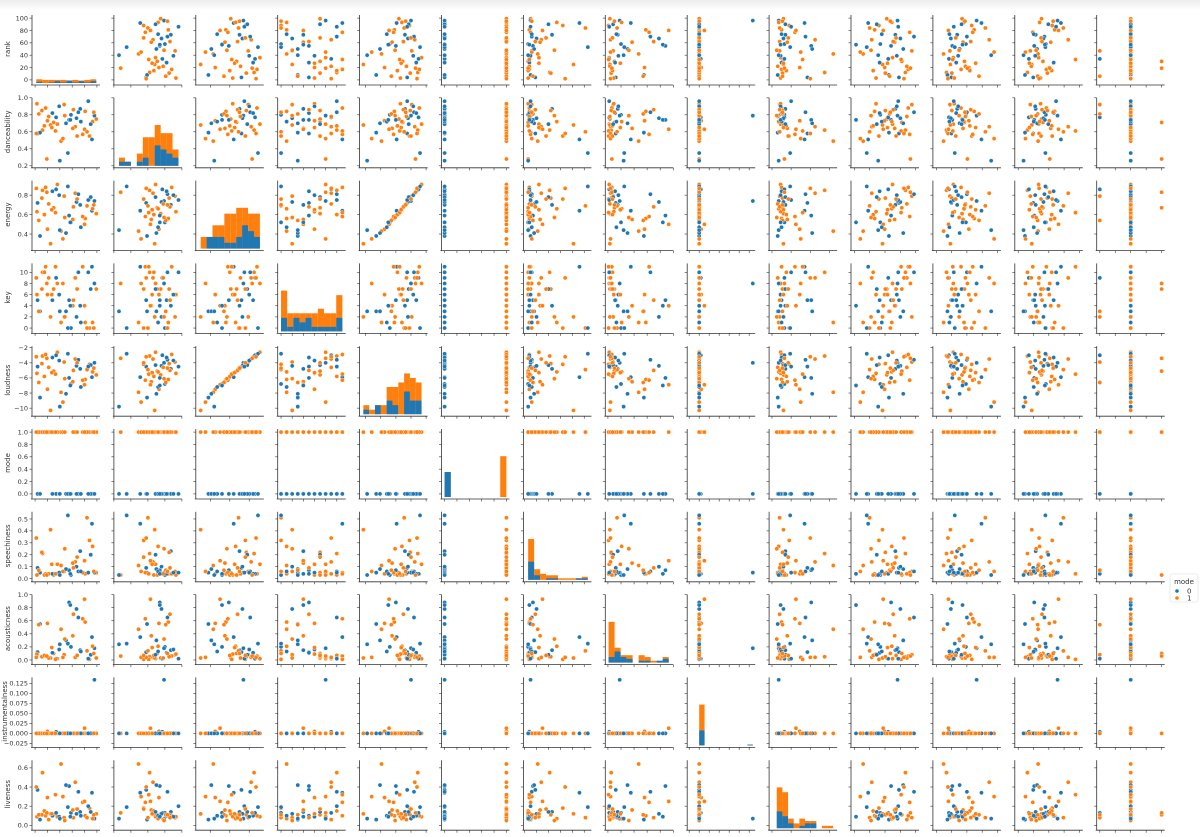  Describe the element at coordinates (1047, 134) in the screenshot. I see `subplot-danceability-vs-col12` at that location.